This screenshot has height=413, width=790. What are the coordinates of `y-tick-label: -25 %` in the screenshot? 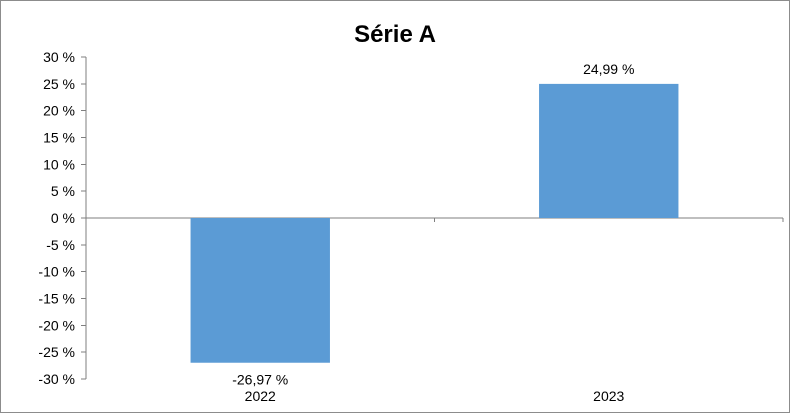 It's located at (56, 352).